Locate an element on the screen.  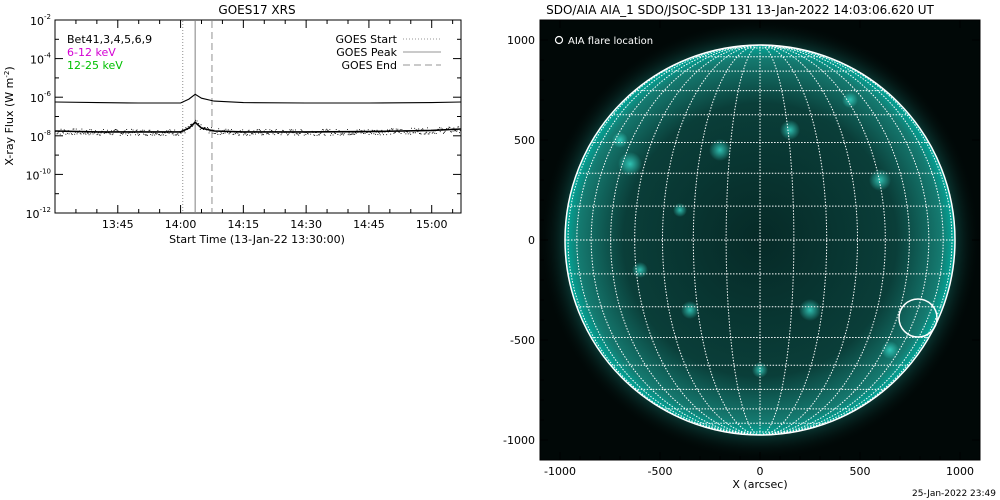
goes-title: GOES17 XRS is located at coordinates (256, 10).